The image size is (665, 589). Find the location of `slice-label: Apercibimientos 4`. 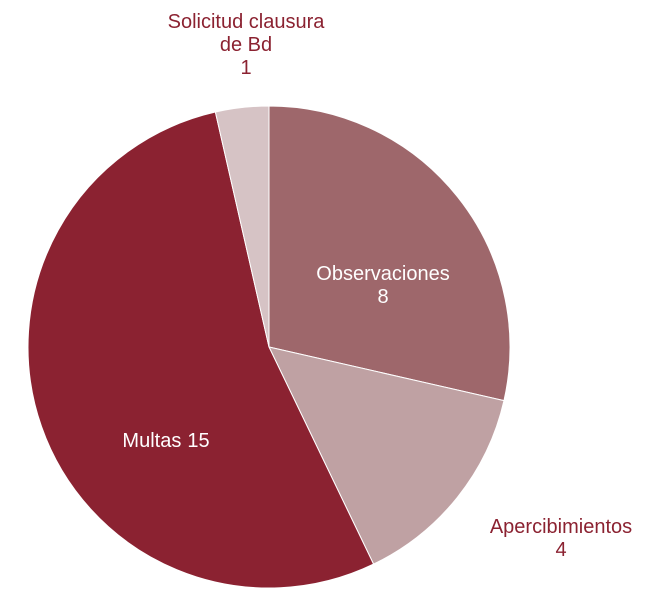

slice-label: Apercibimientos 4 is located at coordinates (558, 539).